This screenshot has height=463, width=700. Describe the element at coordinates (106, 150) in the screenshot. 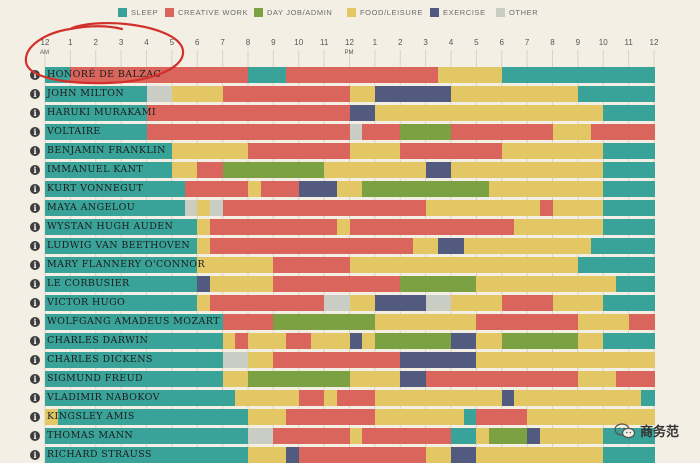

I see `row-name-label: BENJAMIN FRANKLIN` at that location.